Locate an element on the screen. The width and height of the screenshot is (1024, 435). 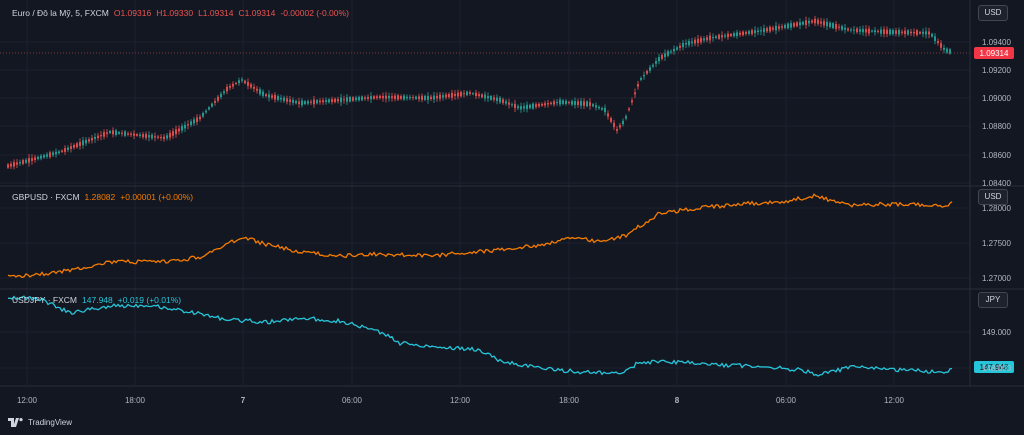
time-tick-label: 7 is located at coordinates (243, 400).